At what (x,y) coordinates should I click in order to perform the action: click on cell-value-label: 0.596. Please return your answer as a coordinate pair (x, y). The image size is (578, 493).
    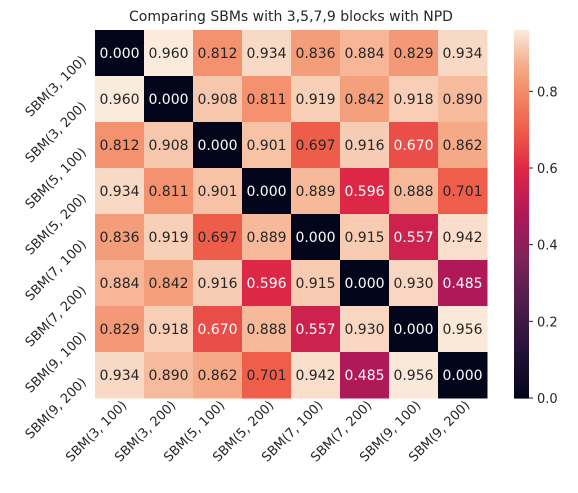
    Looking at the image, I should click on (364, 192).